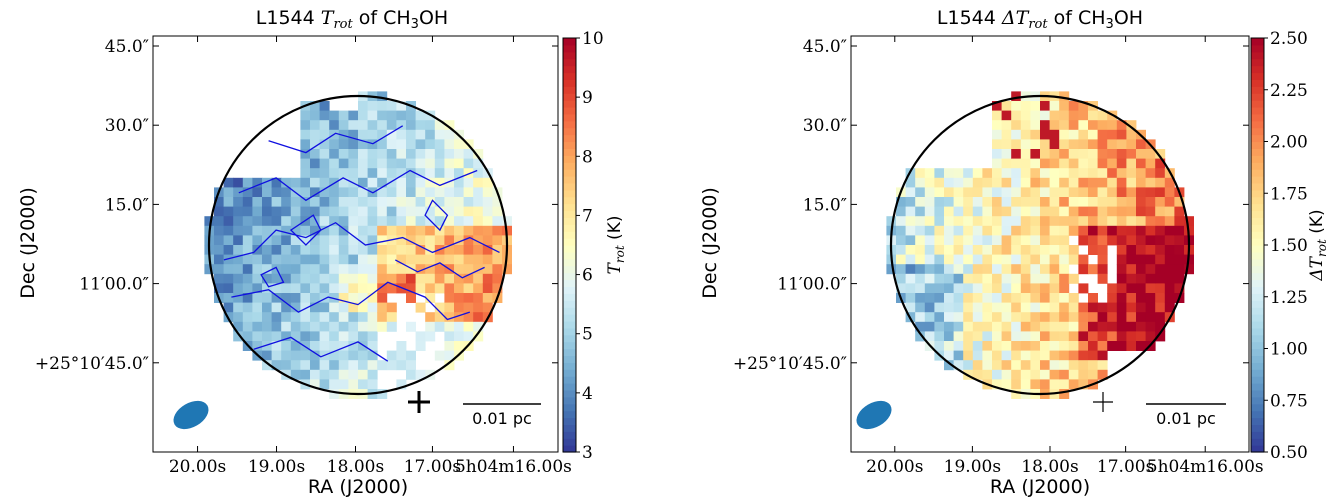 This screenshot has height=502, width=1342. I want to click on scale-bar-label: 0.01 pc, so click(502, 418).